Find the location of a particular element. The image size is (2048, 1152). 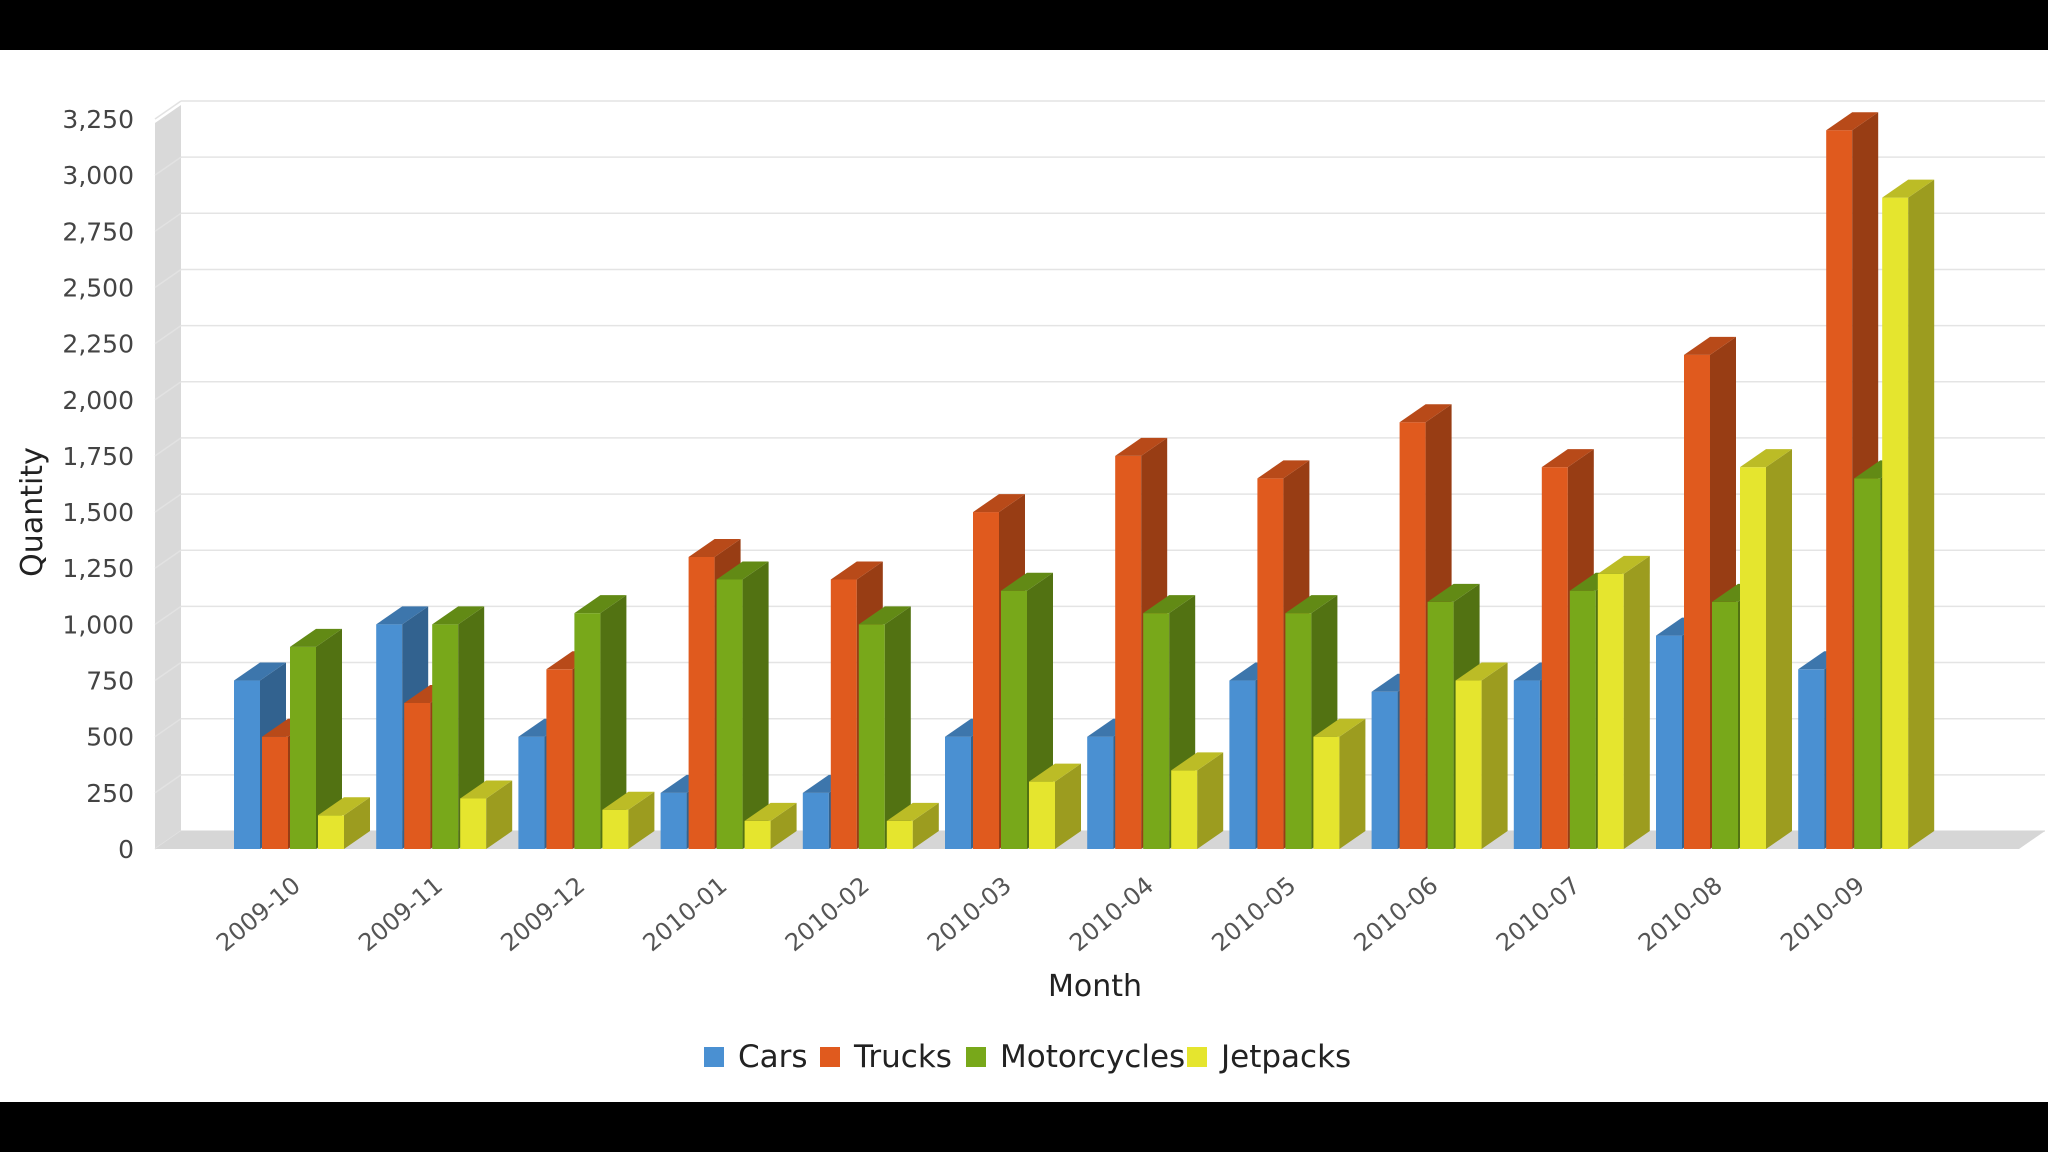

y-tick-label: 2,750 is located at coordinates (98, 231).